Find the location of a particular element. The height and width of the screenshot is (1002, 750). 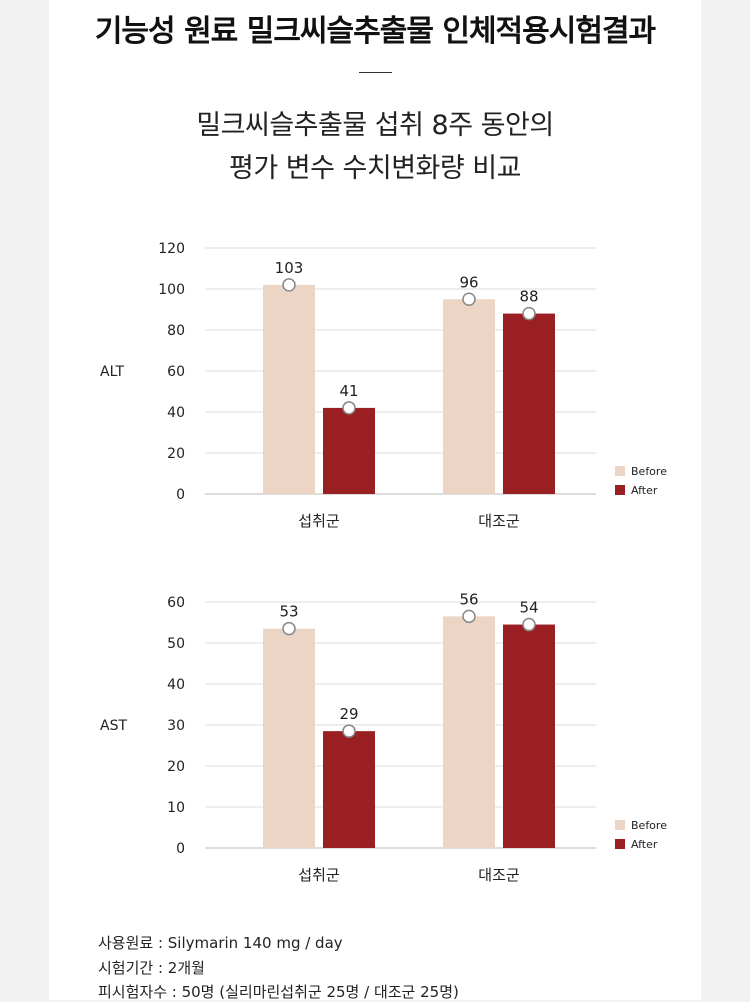

data-label: 41 is located at coordinates (348, 391).